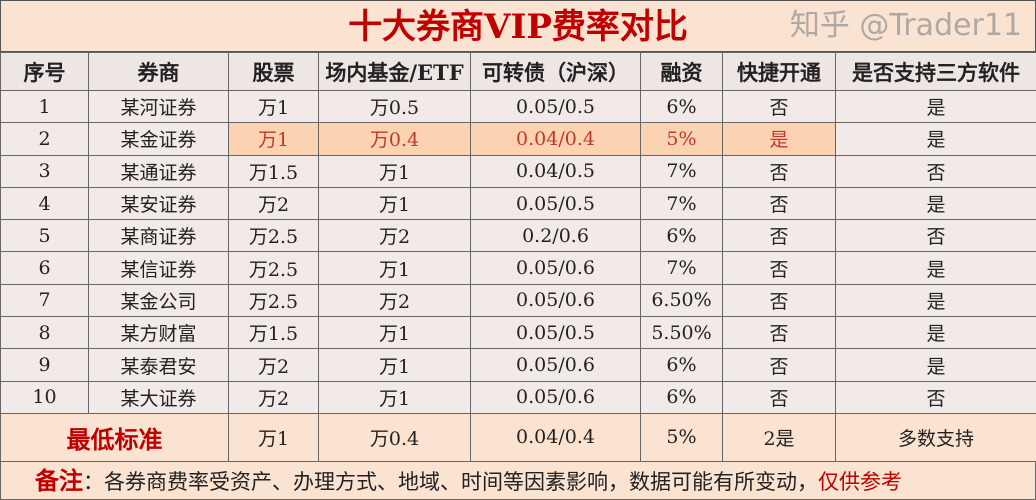 The height and width of the screenshot is (500, 1036). I want to click on table-cell: 某通证券, so click(158, 171).